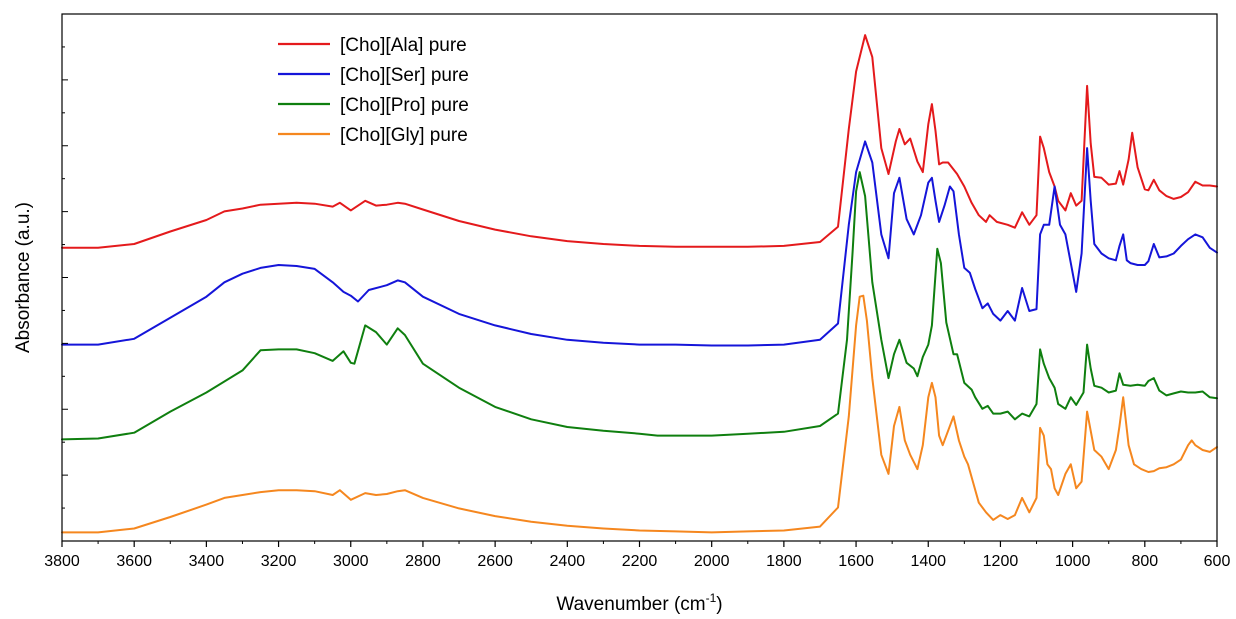 Image resolution: width=1236 pixels, height=619 pixels. I want to click on x-tick-label: 2200, so click(640, 561).